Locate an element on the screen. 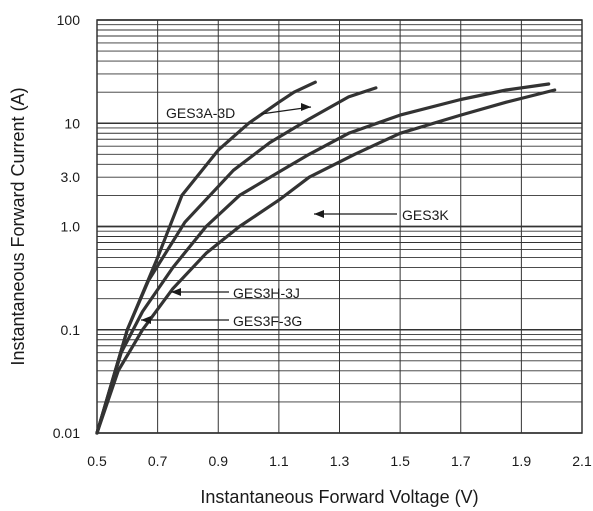 Image resolution: width=593 pixels, height=511 pixels. series-annotation-ges3k: GES3K is located at coordinates (425, 215).